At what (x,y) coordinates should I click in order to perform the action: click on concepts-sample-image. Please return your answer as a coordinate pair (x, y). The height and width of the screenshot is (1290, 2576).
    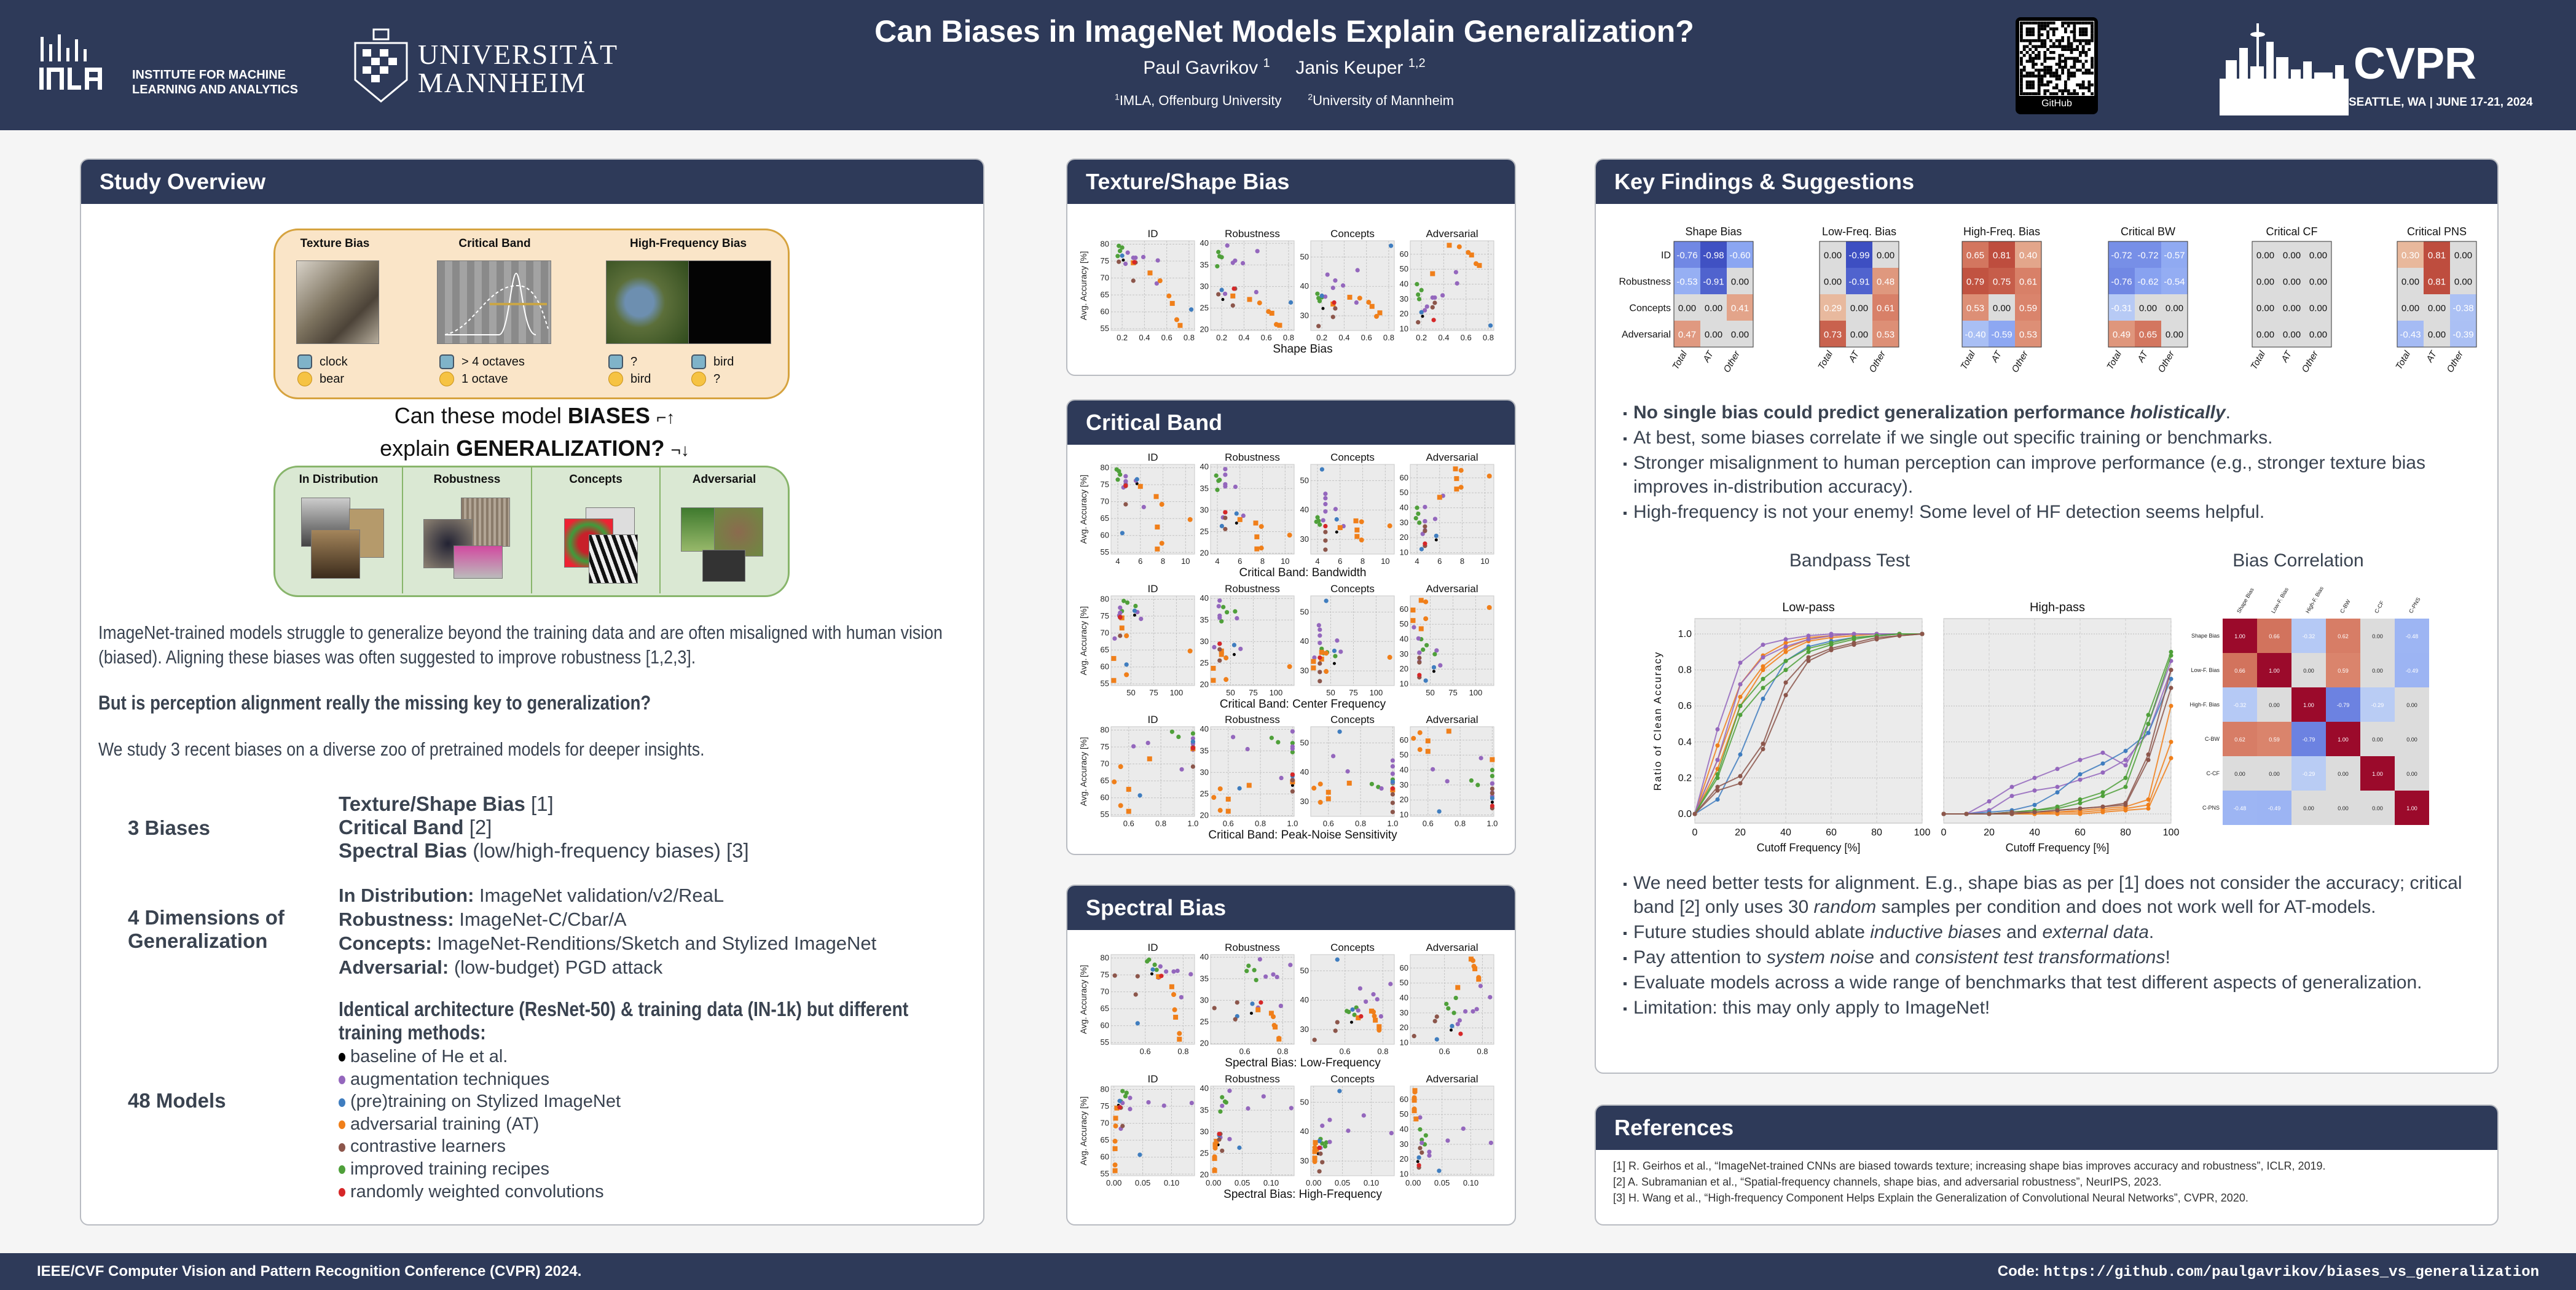
    Looking at the image, I should click on (613, 559).